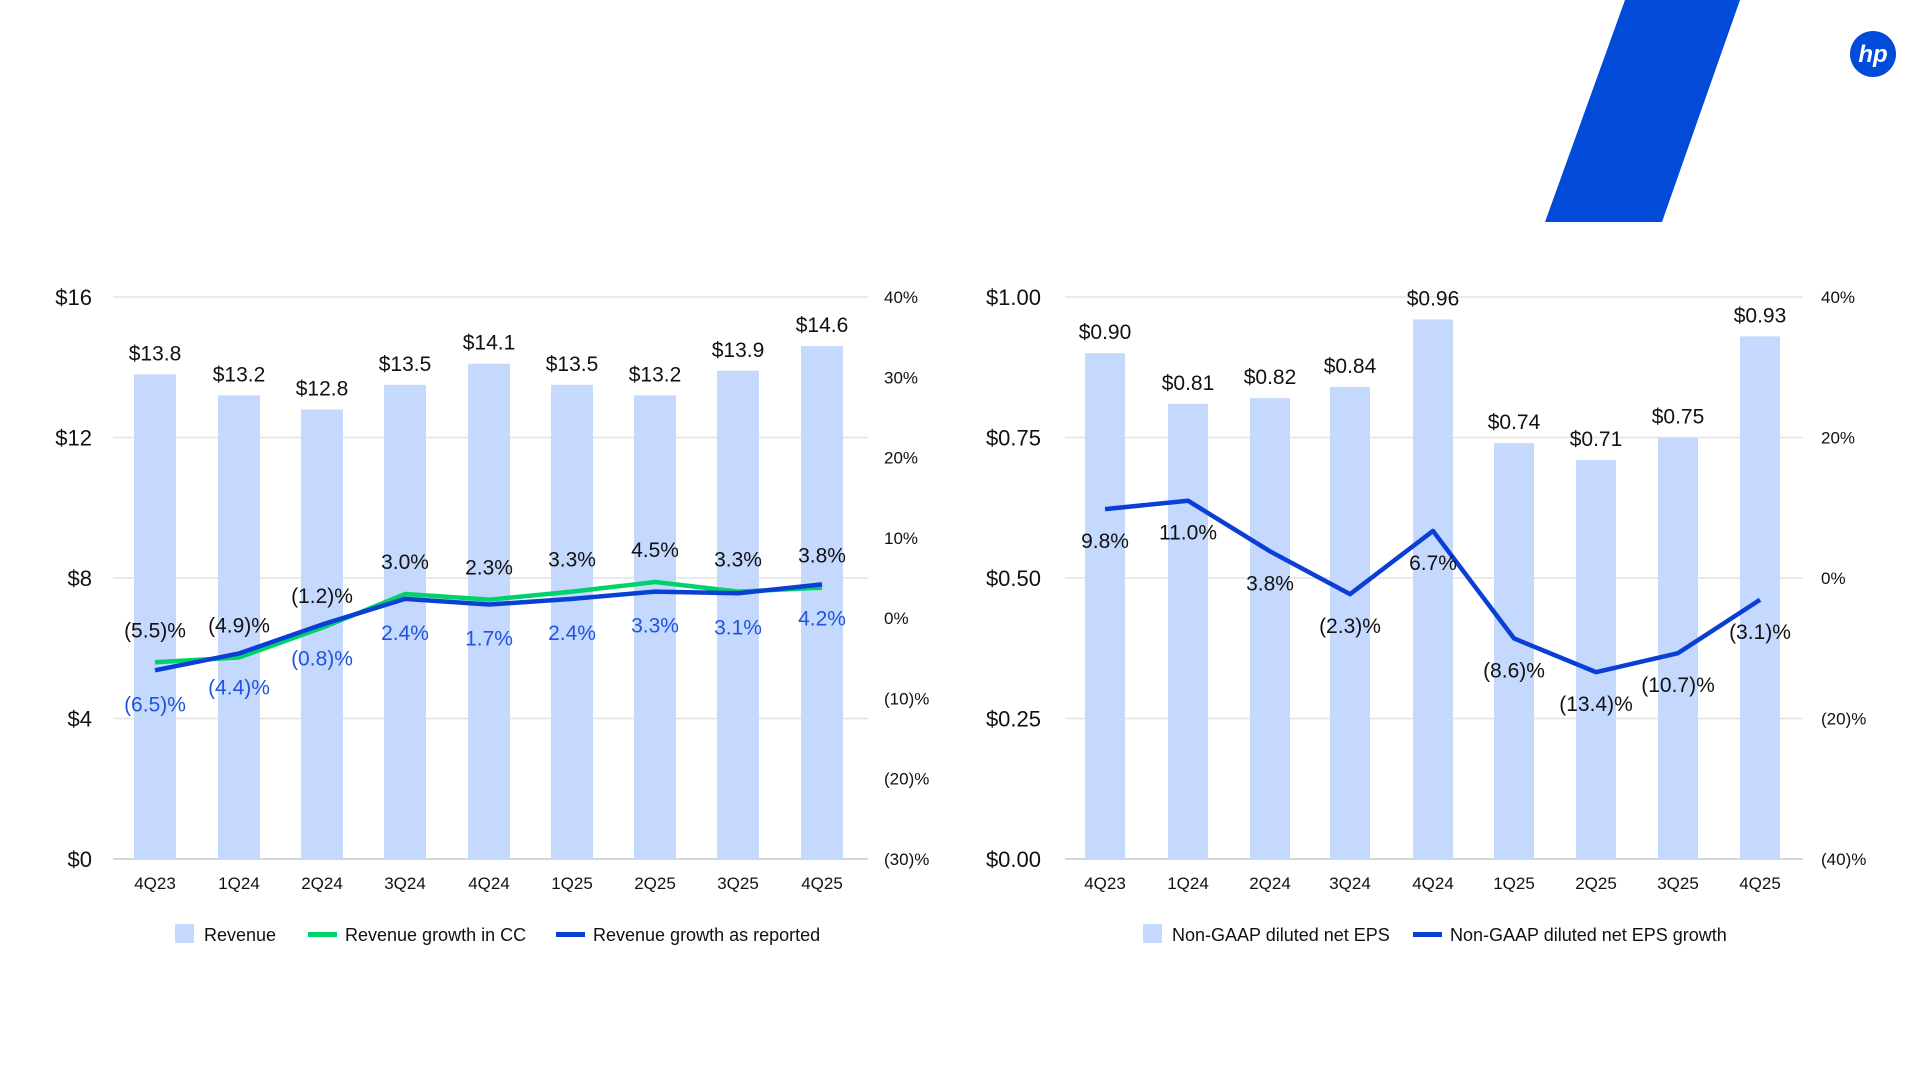  What do you see at coordinates (1013, 438) in the screenshot?
I see `left-axis-tick-label: $0.75` at bounding box center [1013, 438].